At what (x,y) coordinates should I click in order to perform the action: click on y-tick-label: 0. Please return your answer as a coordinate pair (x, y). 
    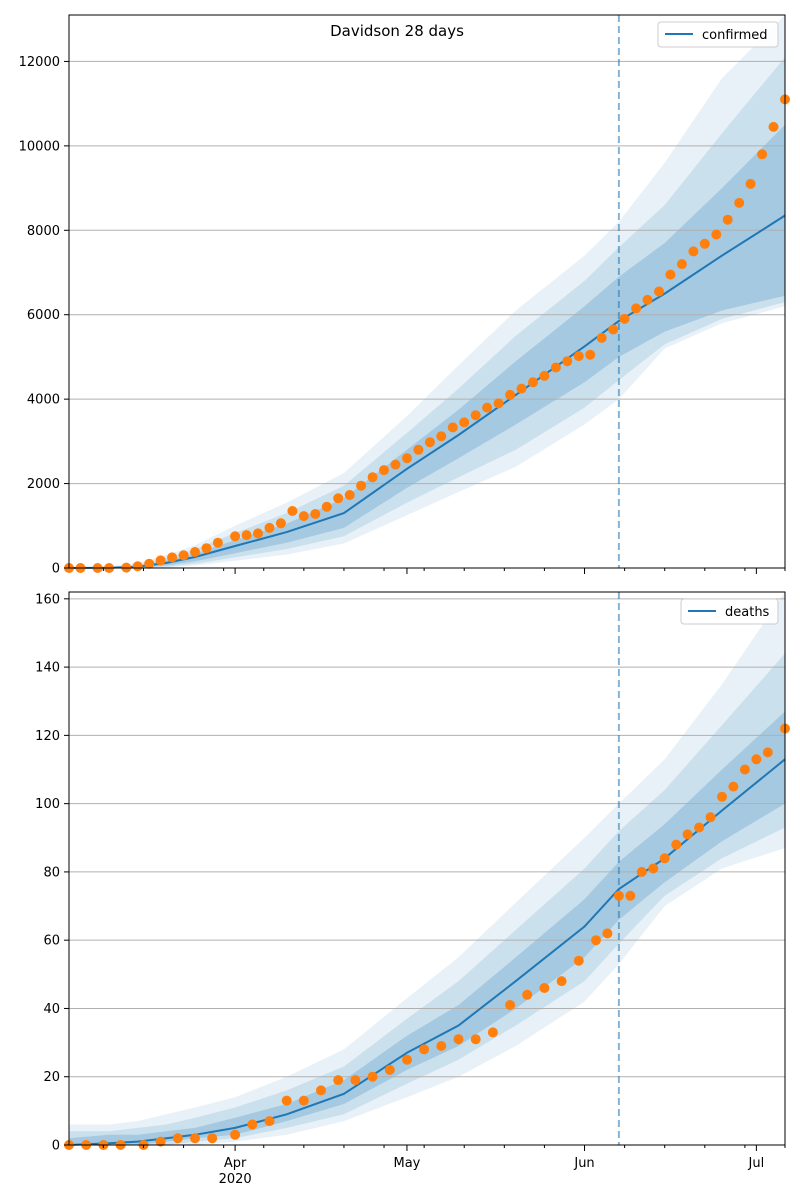
    Looking at the image, I should click on (56, 569).